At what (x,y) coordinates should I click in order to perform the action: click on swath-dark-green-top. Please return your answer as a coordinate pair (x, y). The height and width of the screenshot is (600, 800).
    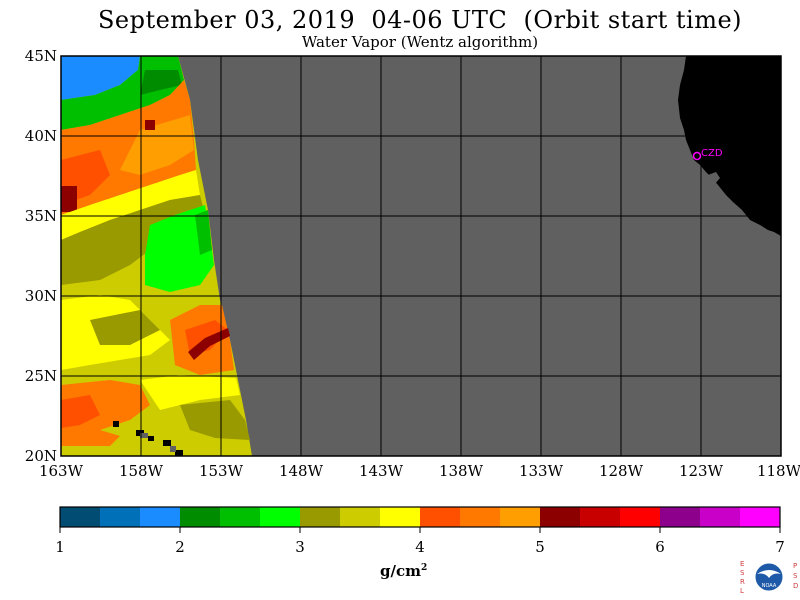
    Looking at the image, I should click on (161, 82).